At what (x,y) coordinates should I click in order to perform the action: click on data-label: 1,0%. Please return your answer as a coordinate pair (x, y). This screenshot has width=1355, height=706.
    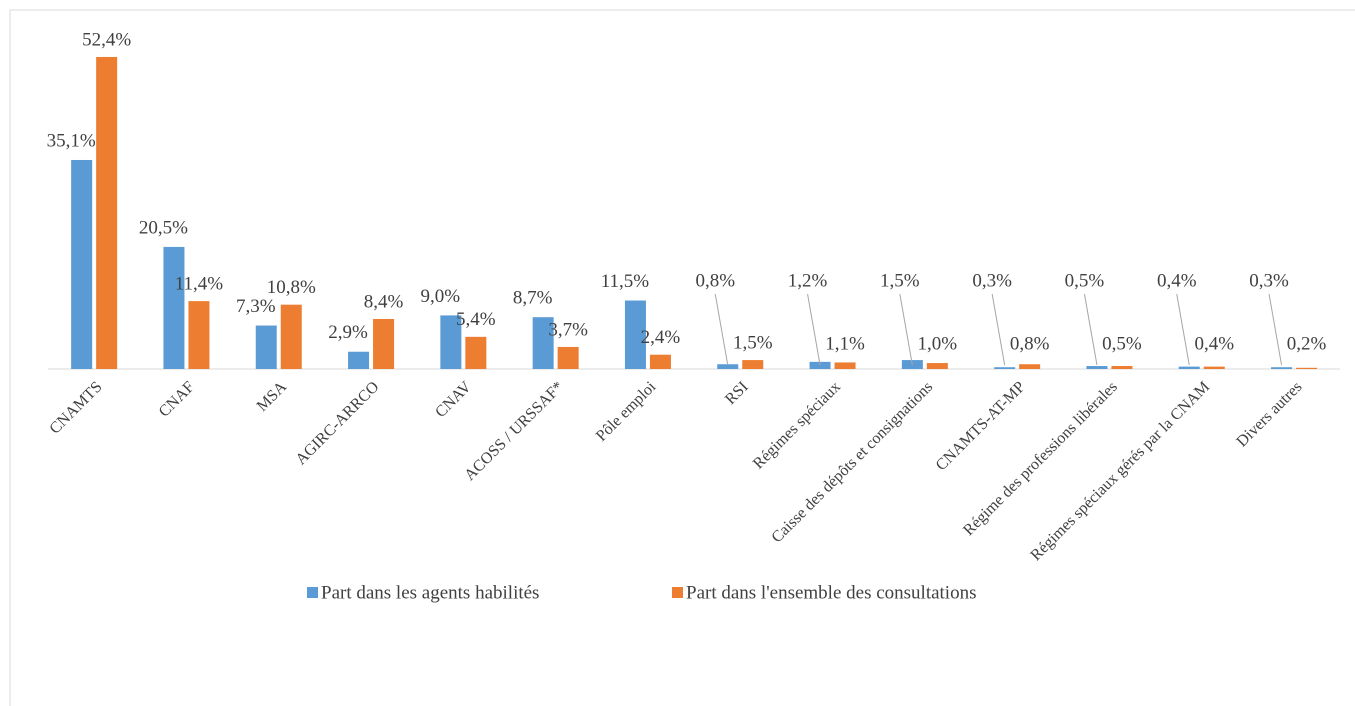
    Looking at the image, I should click on (938, 343).